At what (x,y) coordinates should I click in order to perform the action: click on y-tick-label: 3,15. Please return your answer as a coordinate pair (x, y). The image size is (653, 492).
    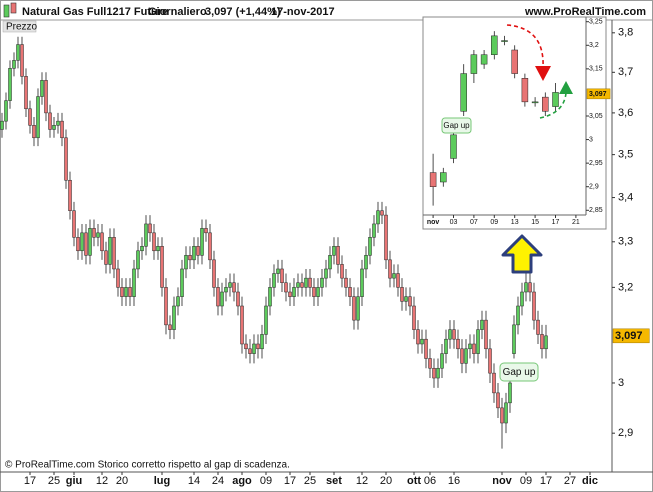
    Looking at the image, I should click on (596, 69).